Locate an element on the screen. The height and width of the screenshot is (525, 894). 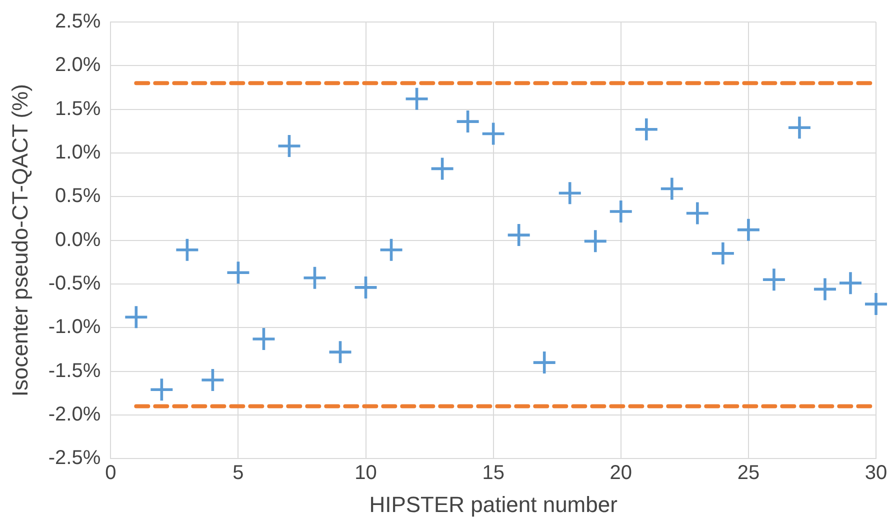
y-tick-label: 1.0% is located at coordinates (78, 152).